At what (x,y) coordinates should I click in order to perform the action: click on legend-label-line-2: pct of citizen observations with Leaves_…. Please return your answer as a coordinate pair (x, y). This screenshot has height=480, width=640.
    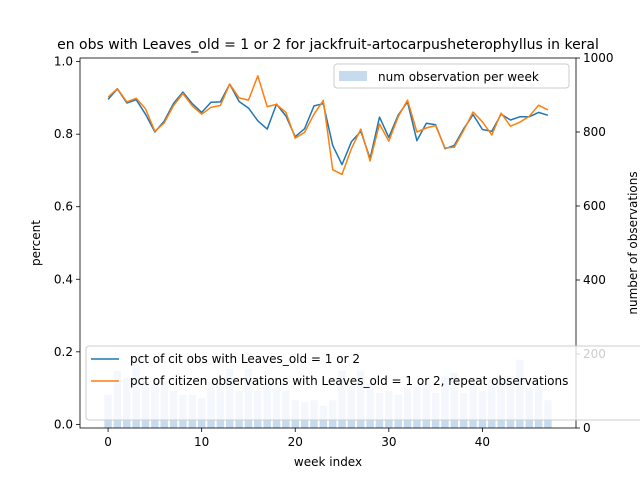
    Looking at the image, I should click on (349, 381).